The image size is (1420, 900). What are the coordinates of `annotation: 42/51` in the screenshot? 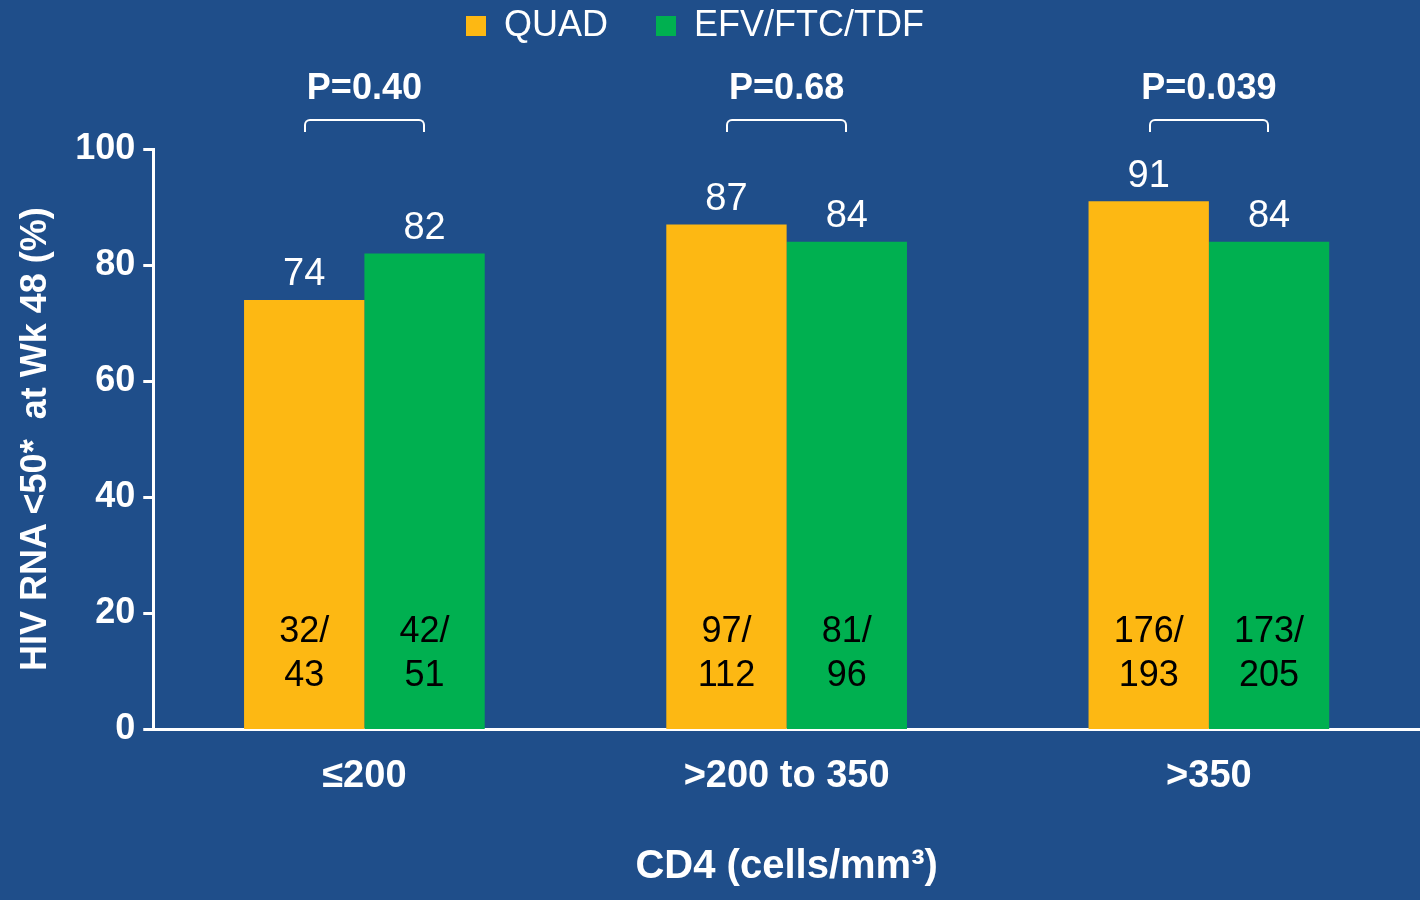 It's located at (424, 651).